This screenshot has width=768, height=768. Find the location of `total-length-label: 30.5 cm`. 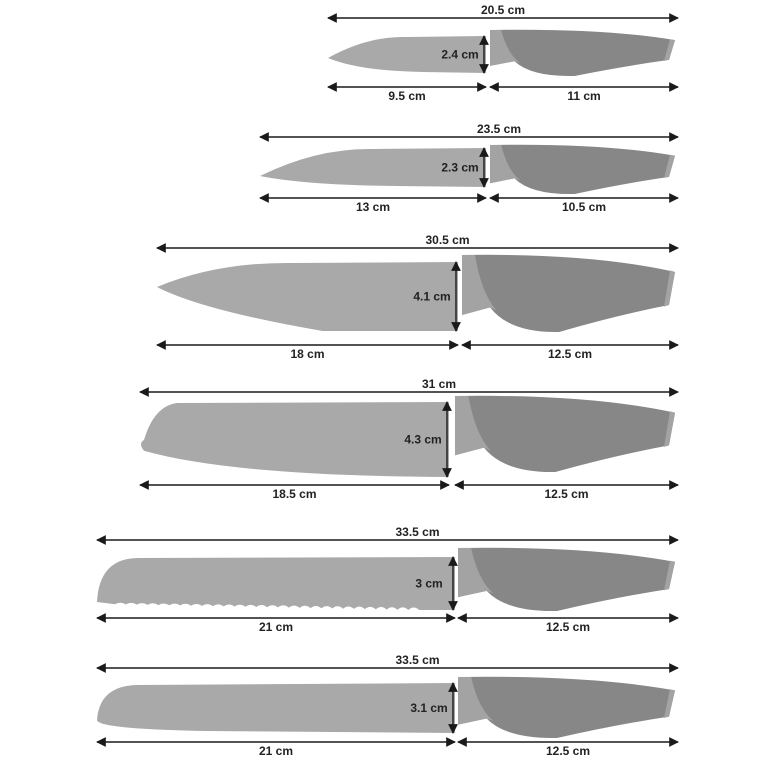

total-length-label: 30.5 cm is located at coordinates (447, 240).